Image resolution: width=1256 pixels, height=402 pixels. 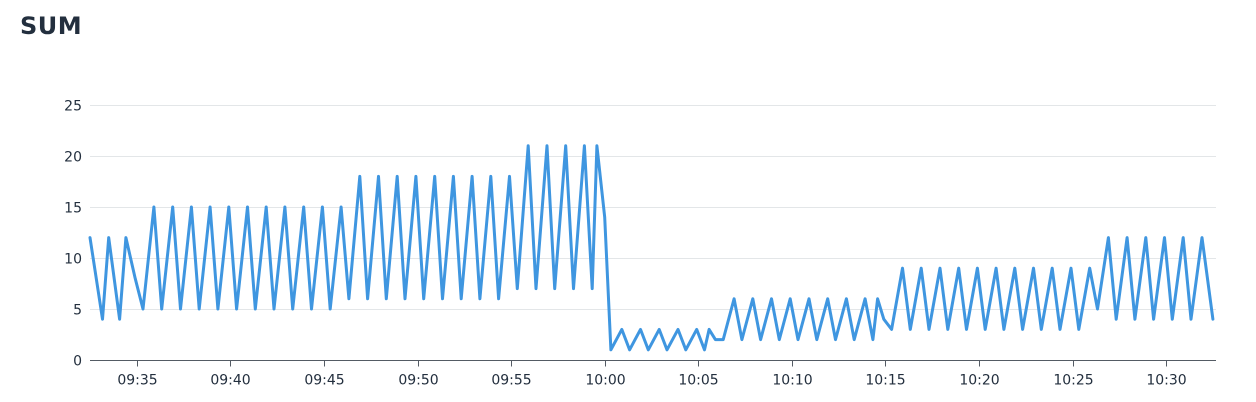 What do you see at coordinates (1073, 381) in the screenshot?
I see `x-tick-label: 10:25` at bounding box center [1073, 381].